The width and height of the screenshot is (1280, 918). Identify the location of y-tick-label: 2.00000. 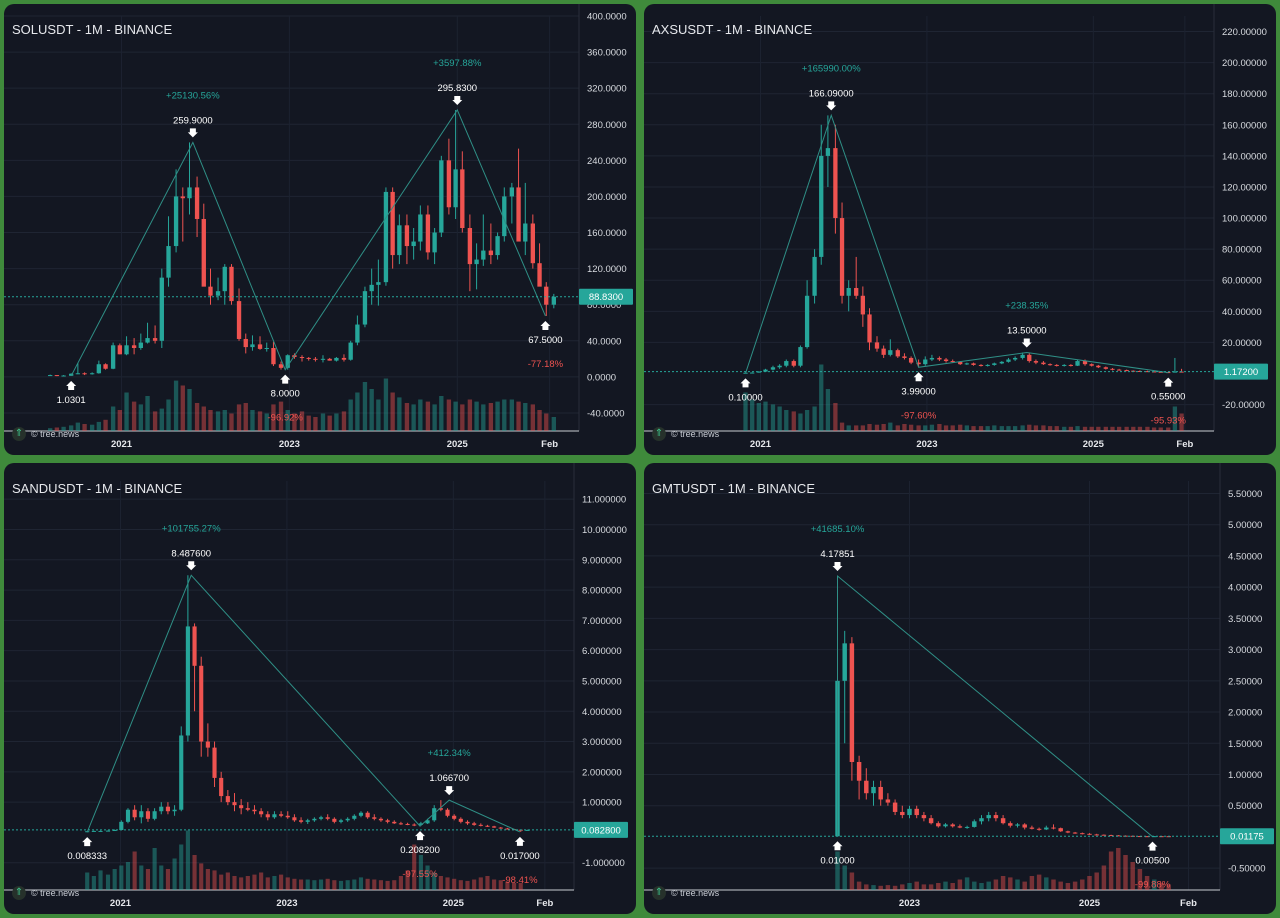
(1245, 713).